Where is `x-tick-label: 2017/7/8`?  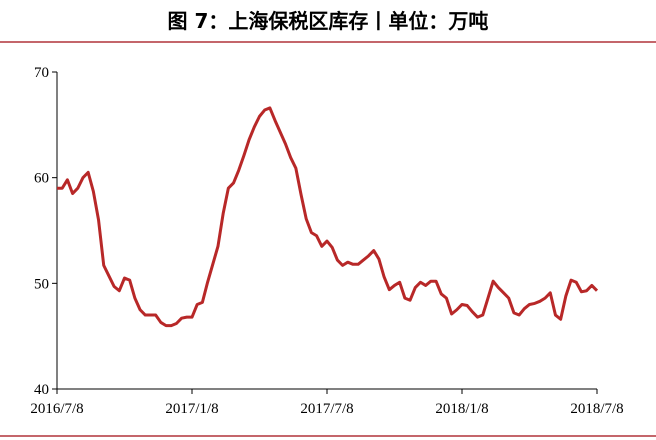
x-tick-label: 2017/7/8 is located at coordinates (326, 409).